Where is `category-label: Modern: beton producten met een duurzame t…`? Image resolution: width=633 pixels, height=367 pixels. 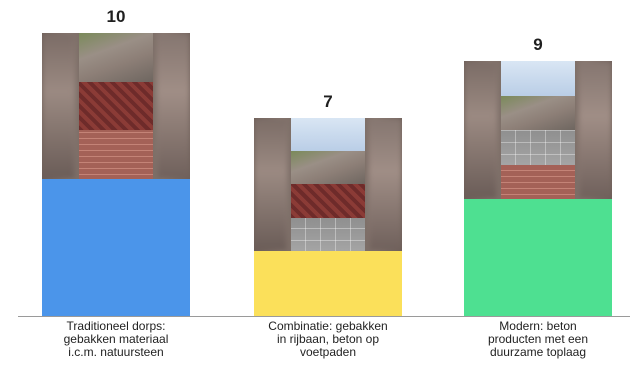
category-label: Modern: beton producten met een duurzame t… is located at coordinates (538, 339).